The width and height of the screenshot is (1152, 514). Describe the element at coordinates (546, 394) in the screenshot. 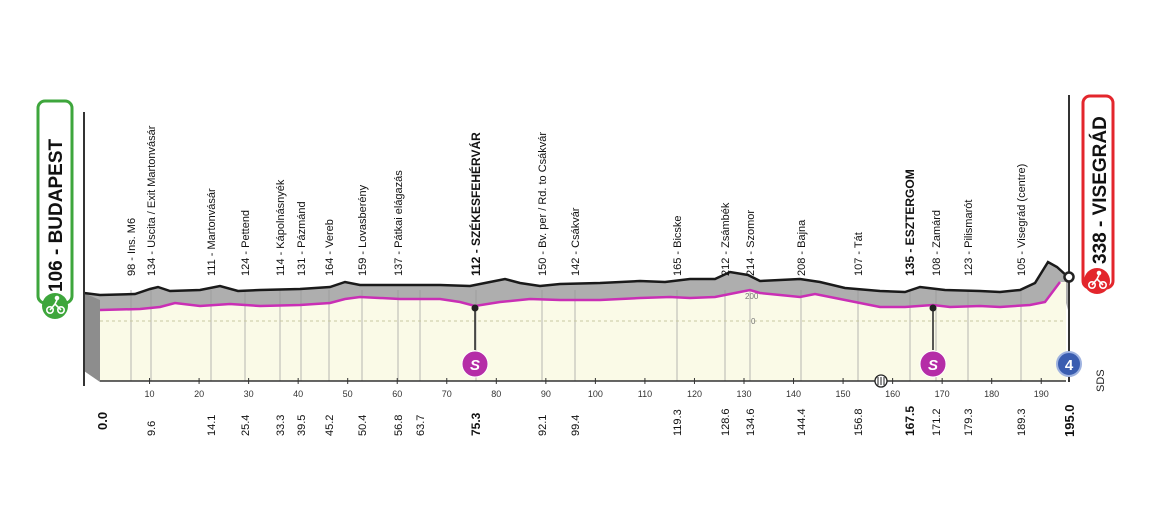

I see `axis-tick-label: 90` at that location.